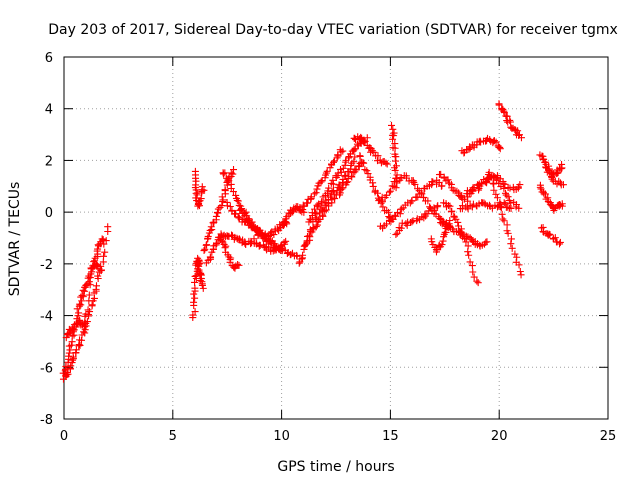  I want to click on series-track-8-10h, so click(268, 230).